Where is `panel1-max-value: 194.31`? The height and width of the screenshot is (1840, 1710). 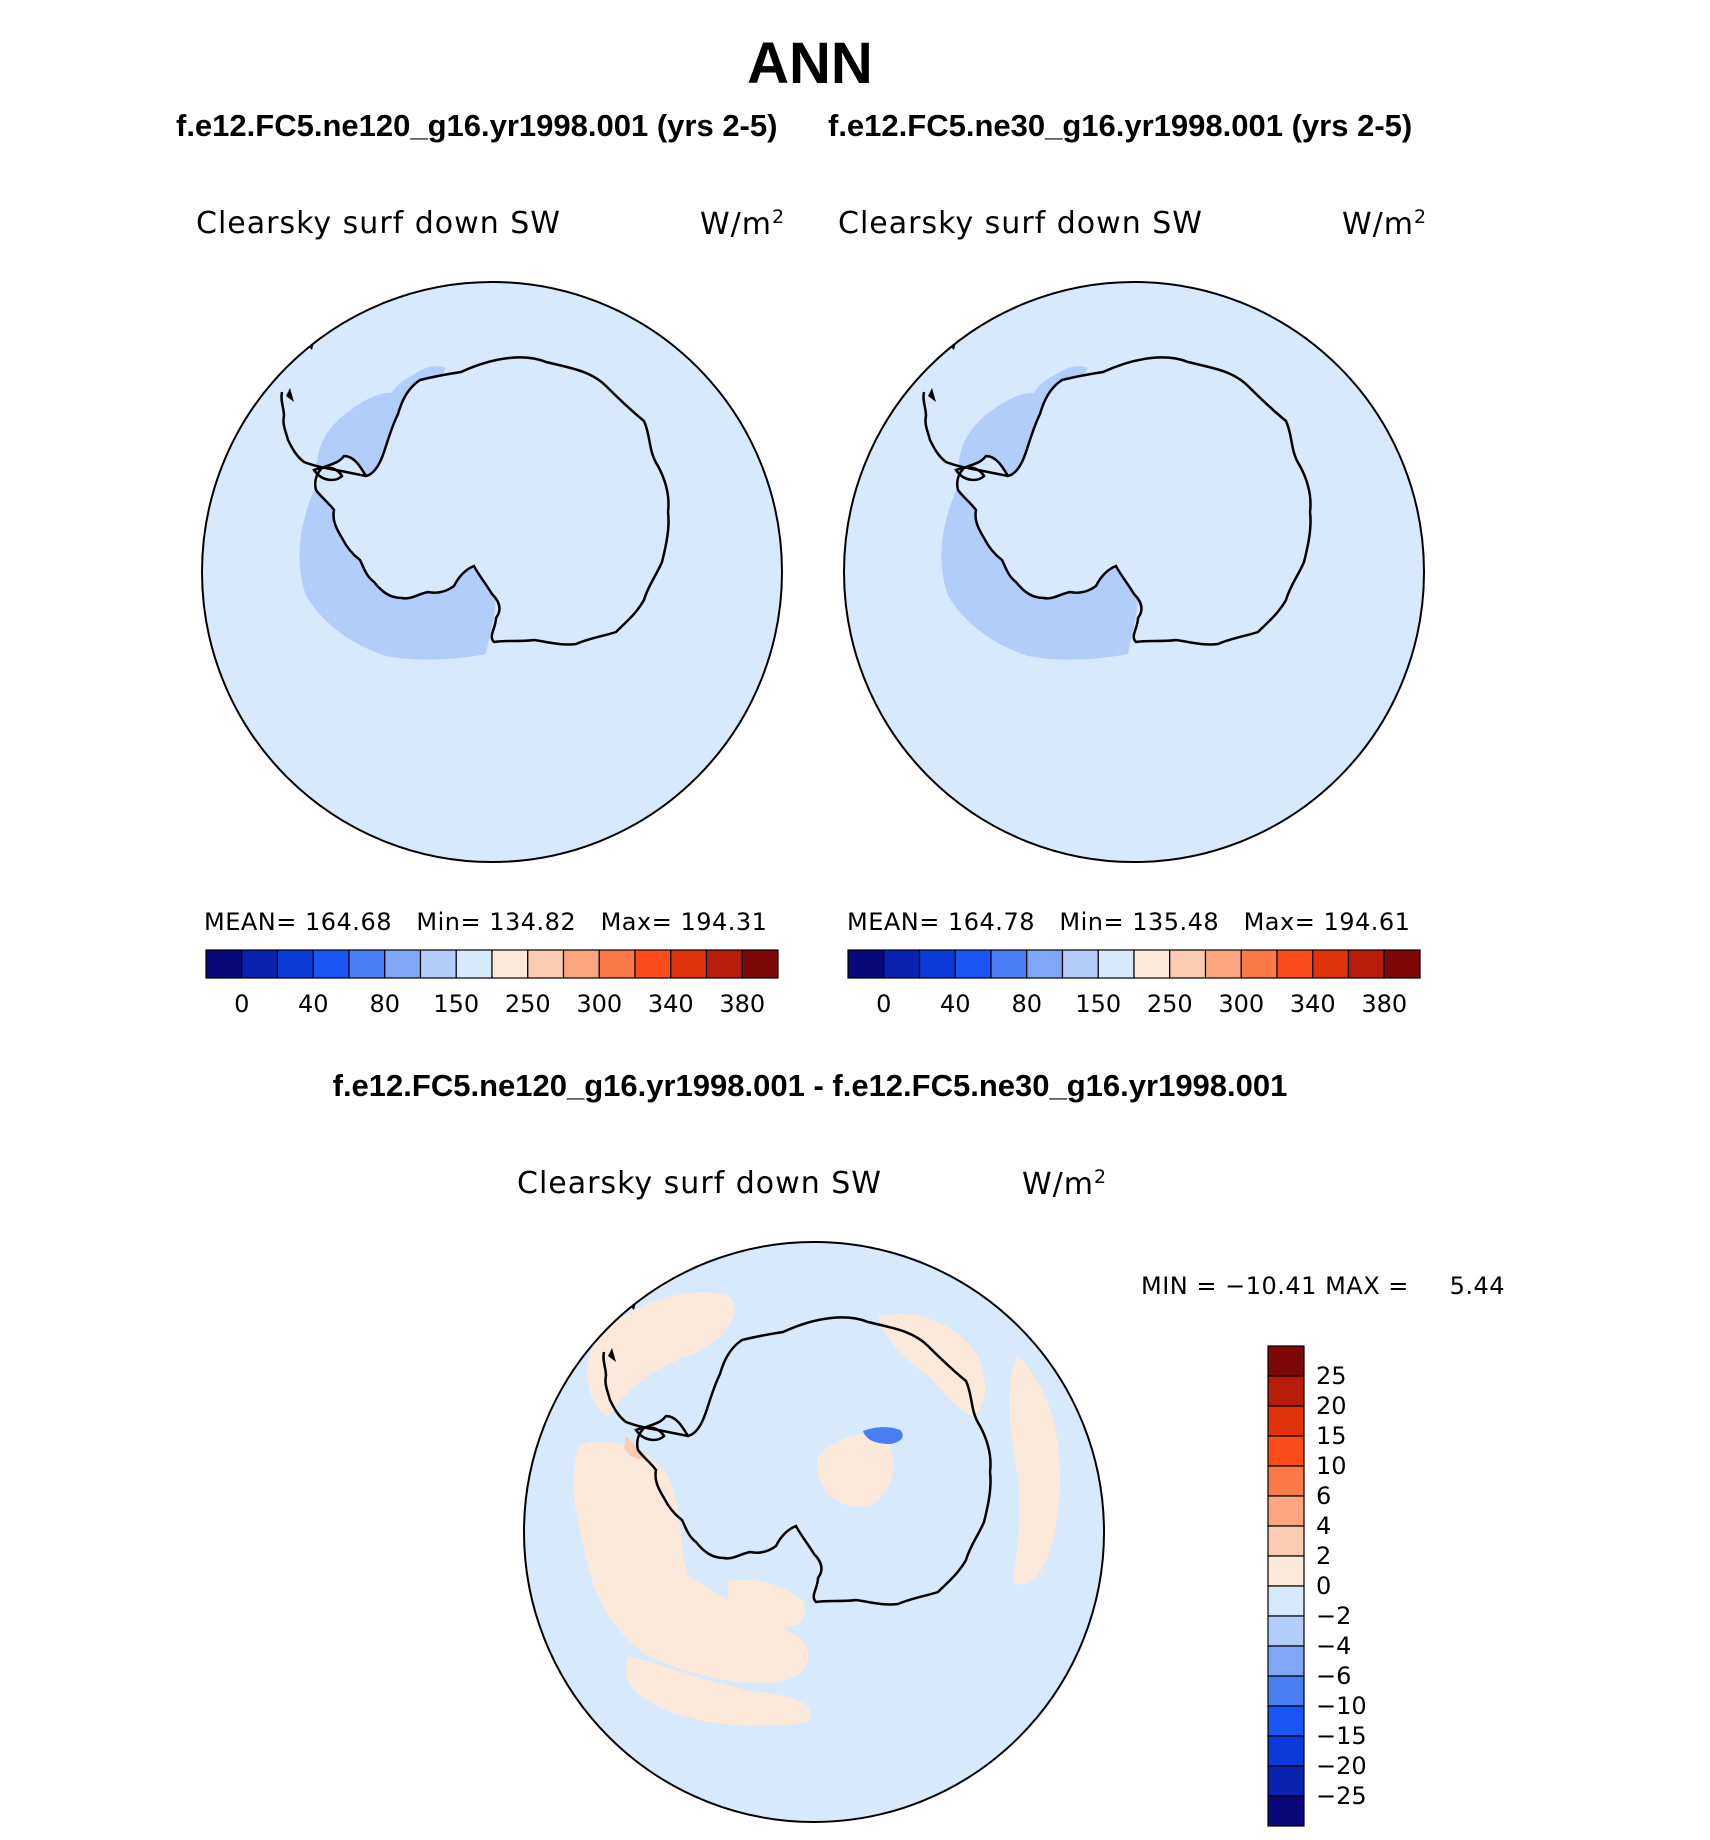 panel1-max-value: 194.31 is located at coordinates (724, 922).